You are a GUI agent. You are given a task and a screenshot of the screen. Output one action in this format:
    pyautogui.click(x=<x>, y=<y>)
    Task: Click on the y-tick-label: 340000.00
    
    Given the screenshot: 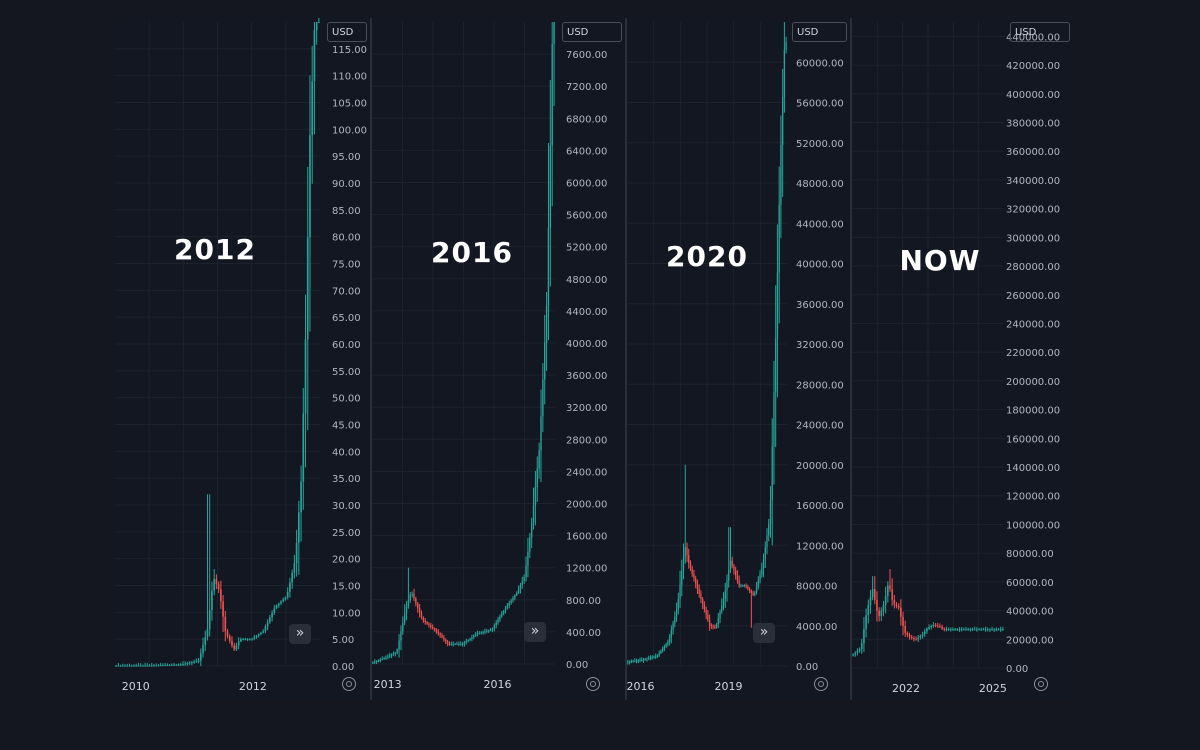 What is the action you would take?
    pyautogui.click(x=1033, y=181)
    